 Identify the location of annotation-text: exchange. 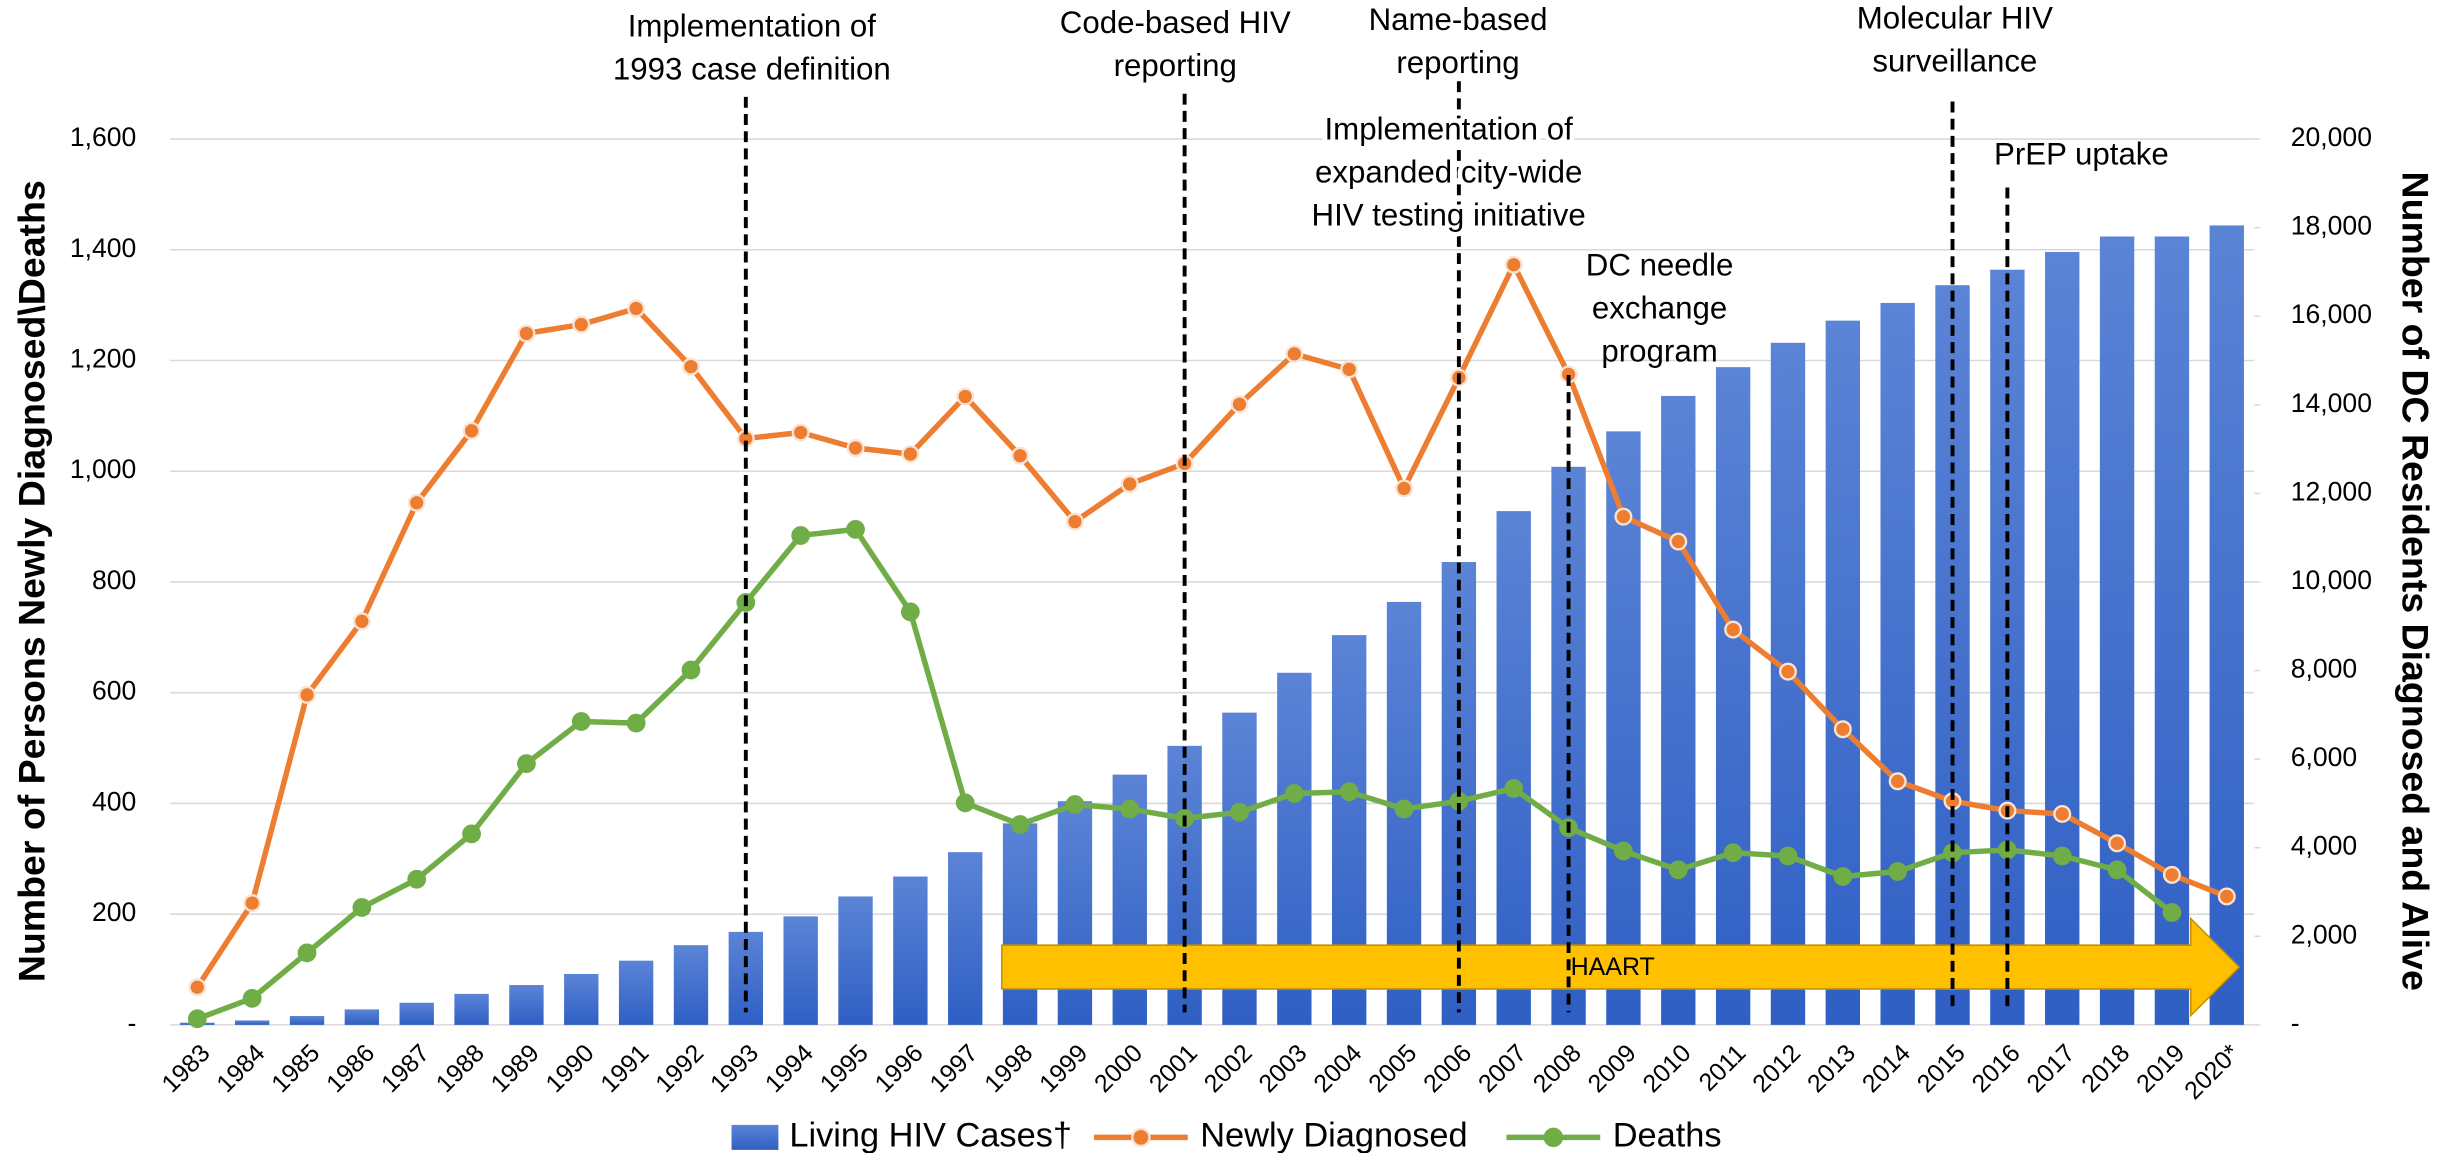
(1659, 307).